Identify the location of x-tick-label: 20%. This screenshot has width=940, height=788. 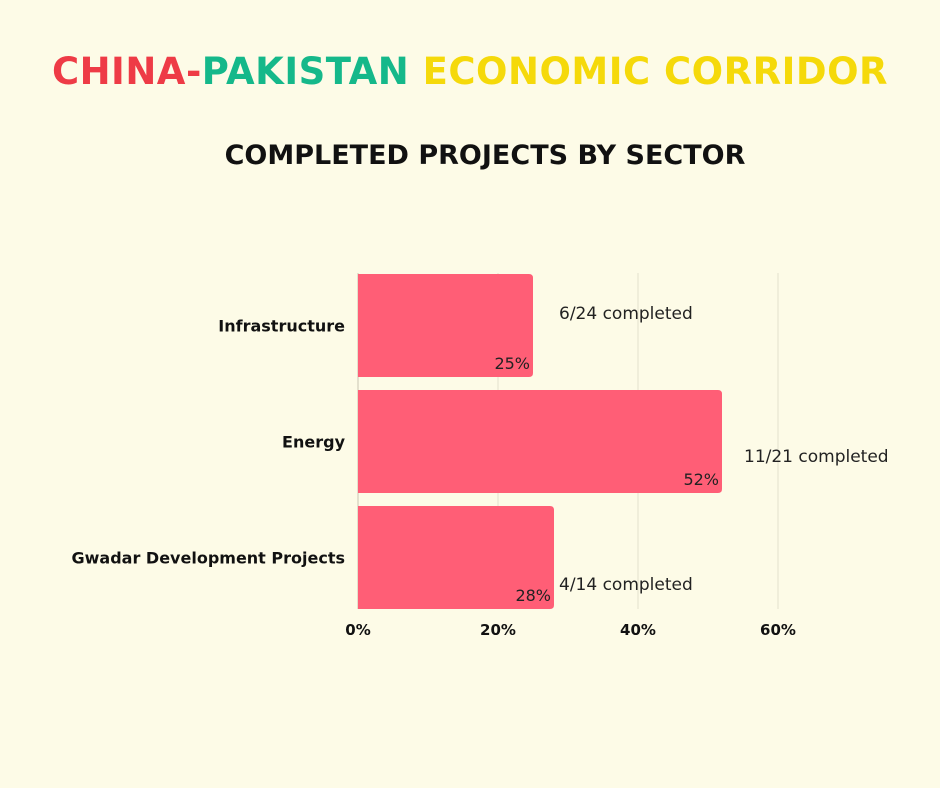
(498, 630).